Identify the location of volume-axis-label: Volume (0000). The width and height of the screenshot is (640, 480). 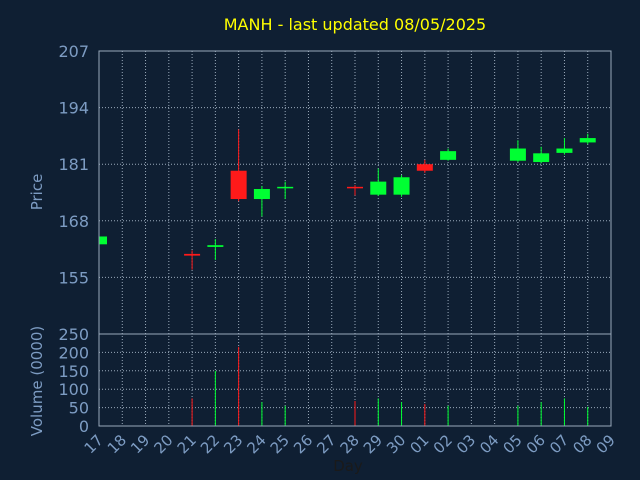
(37, 381).